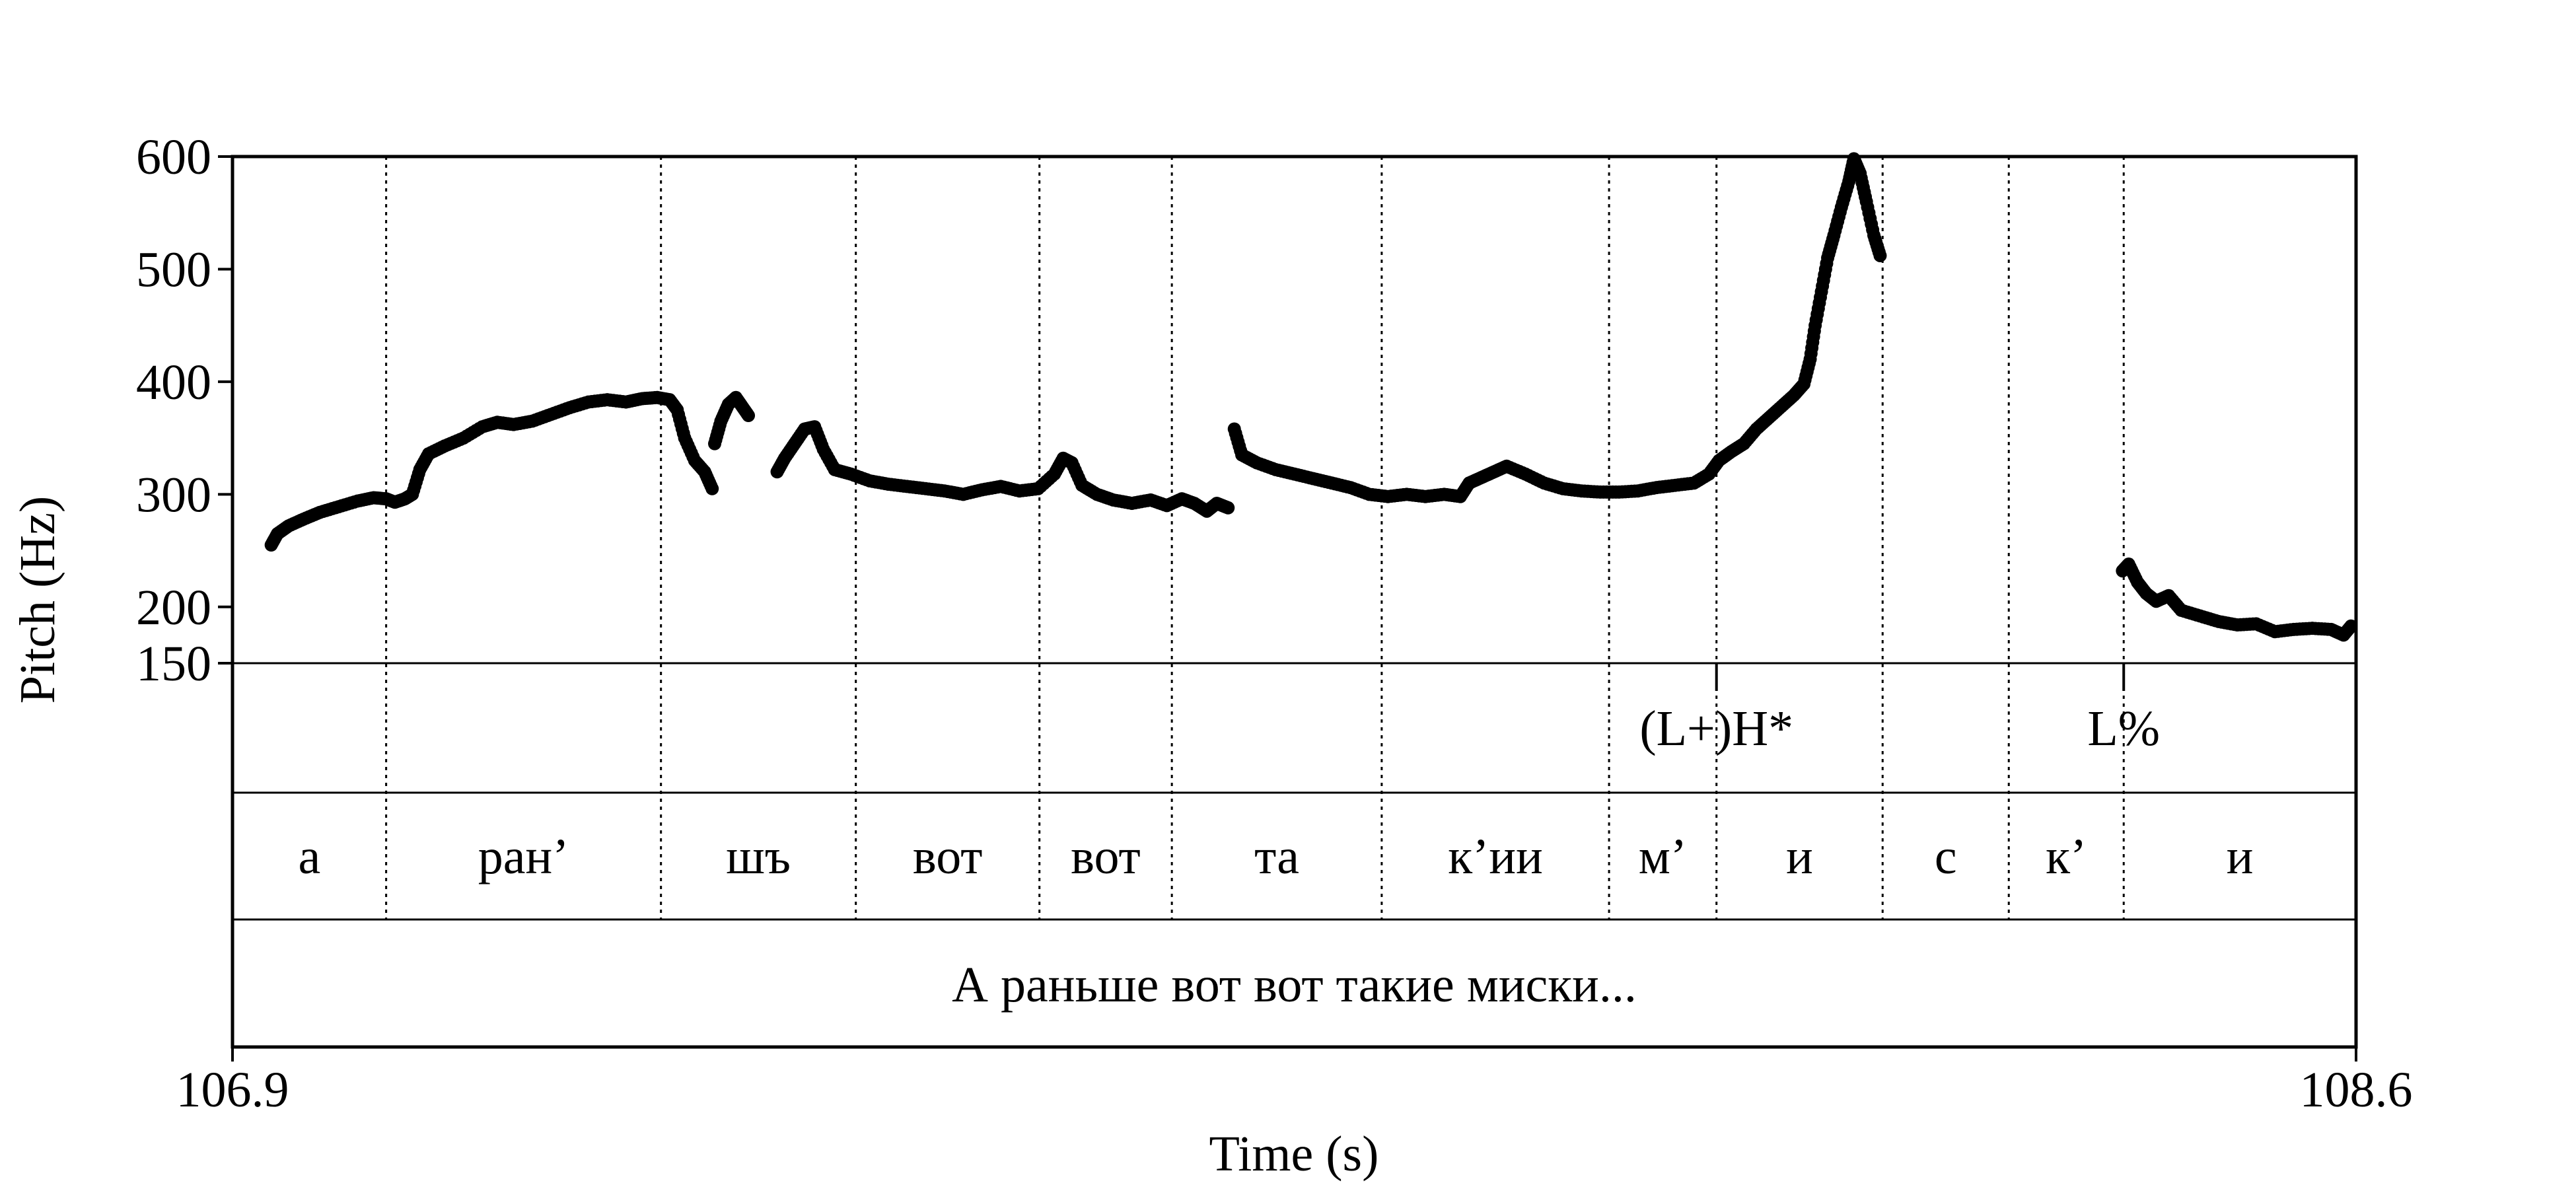 This screenshot has width=2576, height=1189. Describe the element at coordinates (309, 856) in the screenshot. I see `syllable-label: а` at that location.